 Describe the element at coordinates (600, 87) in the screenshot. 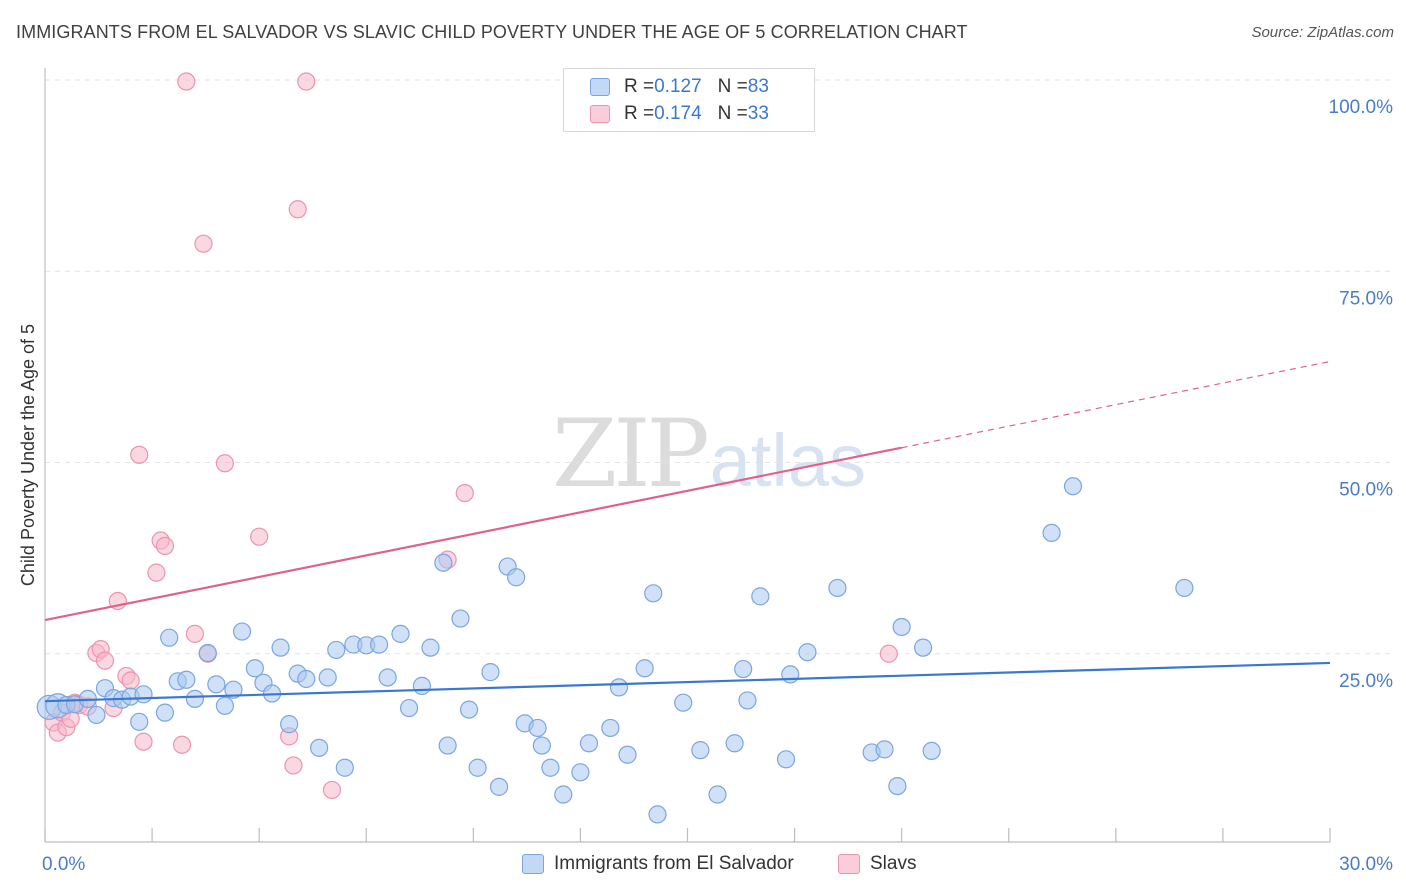

I see `legend-swatch-blue` at that location.